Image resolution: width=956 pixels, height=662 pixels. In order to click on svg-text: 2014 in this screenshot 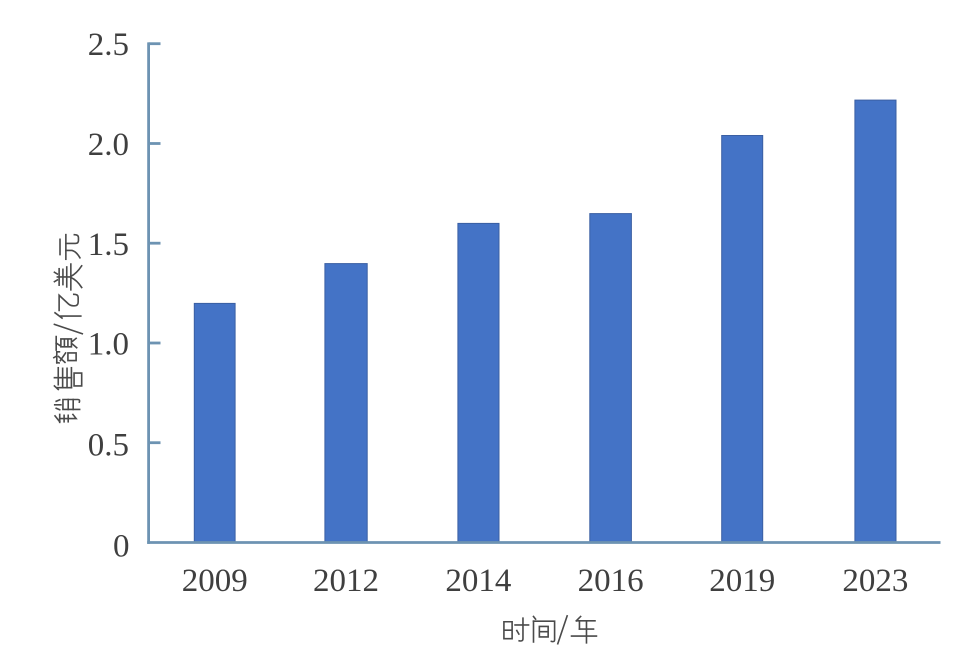, I will do `click(478, 581)`.